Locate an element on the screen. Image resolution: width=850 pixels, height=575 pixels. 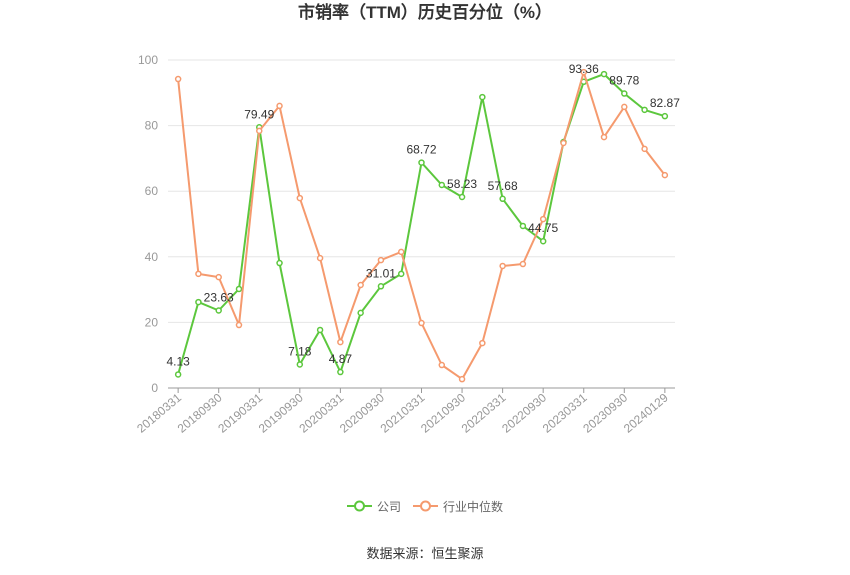
y-tick-label: 100 is located at coordinates (148, 60).